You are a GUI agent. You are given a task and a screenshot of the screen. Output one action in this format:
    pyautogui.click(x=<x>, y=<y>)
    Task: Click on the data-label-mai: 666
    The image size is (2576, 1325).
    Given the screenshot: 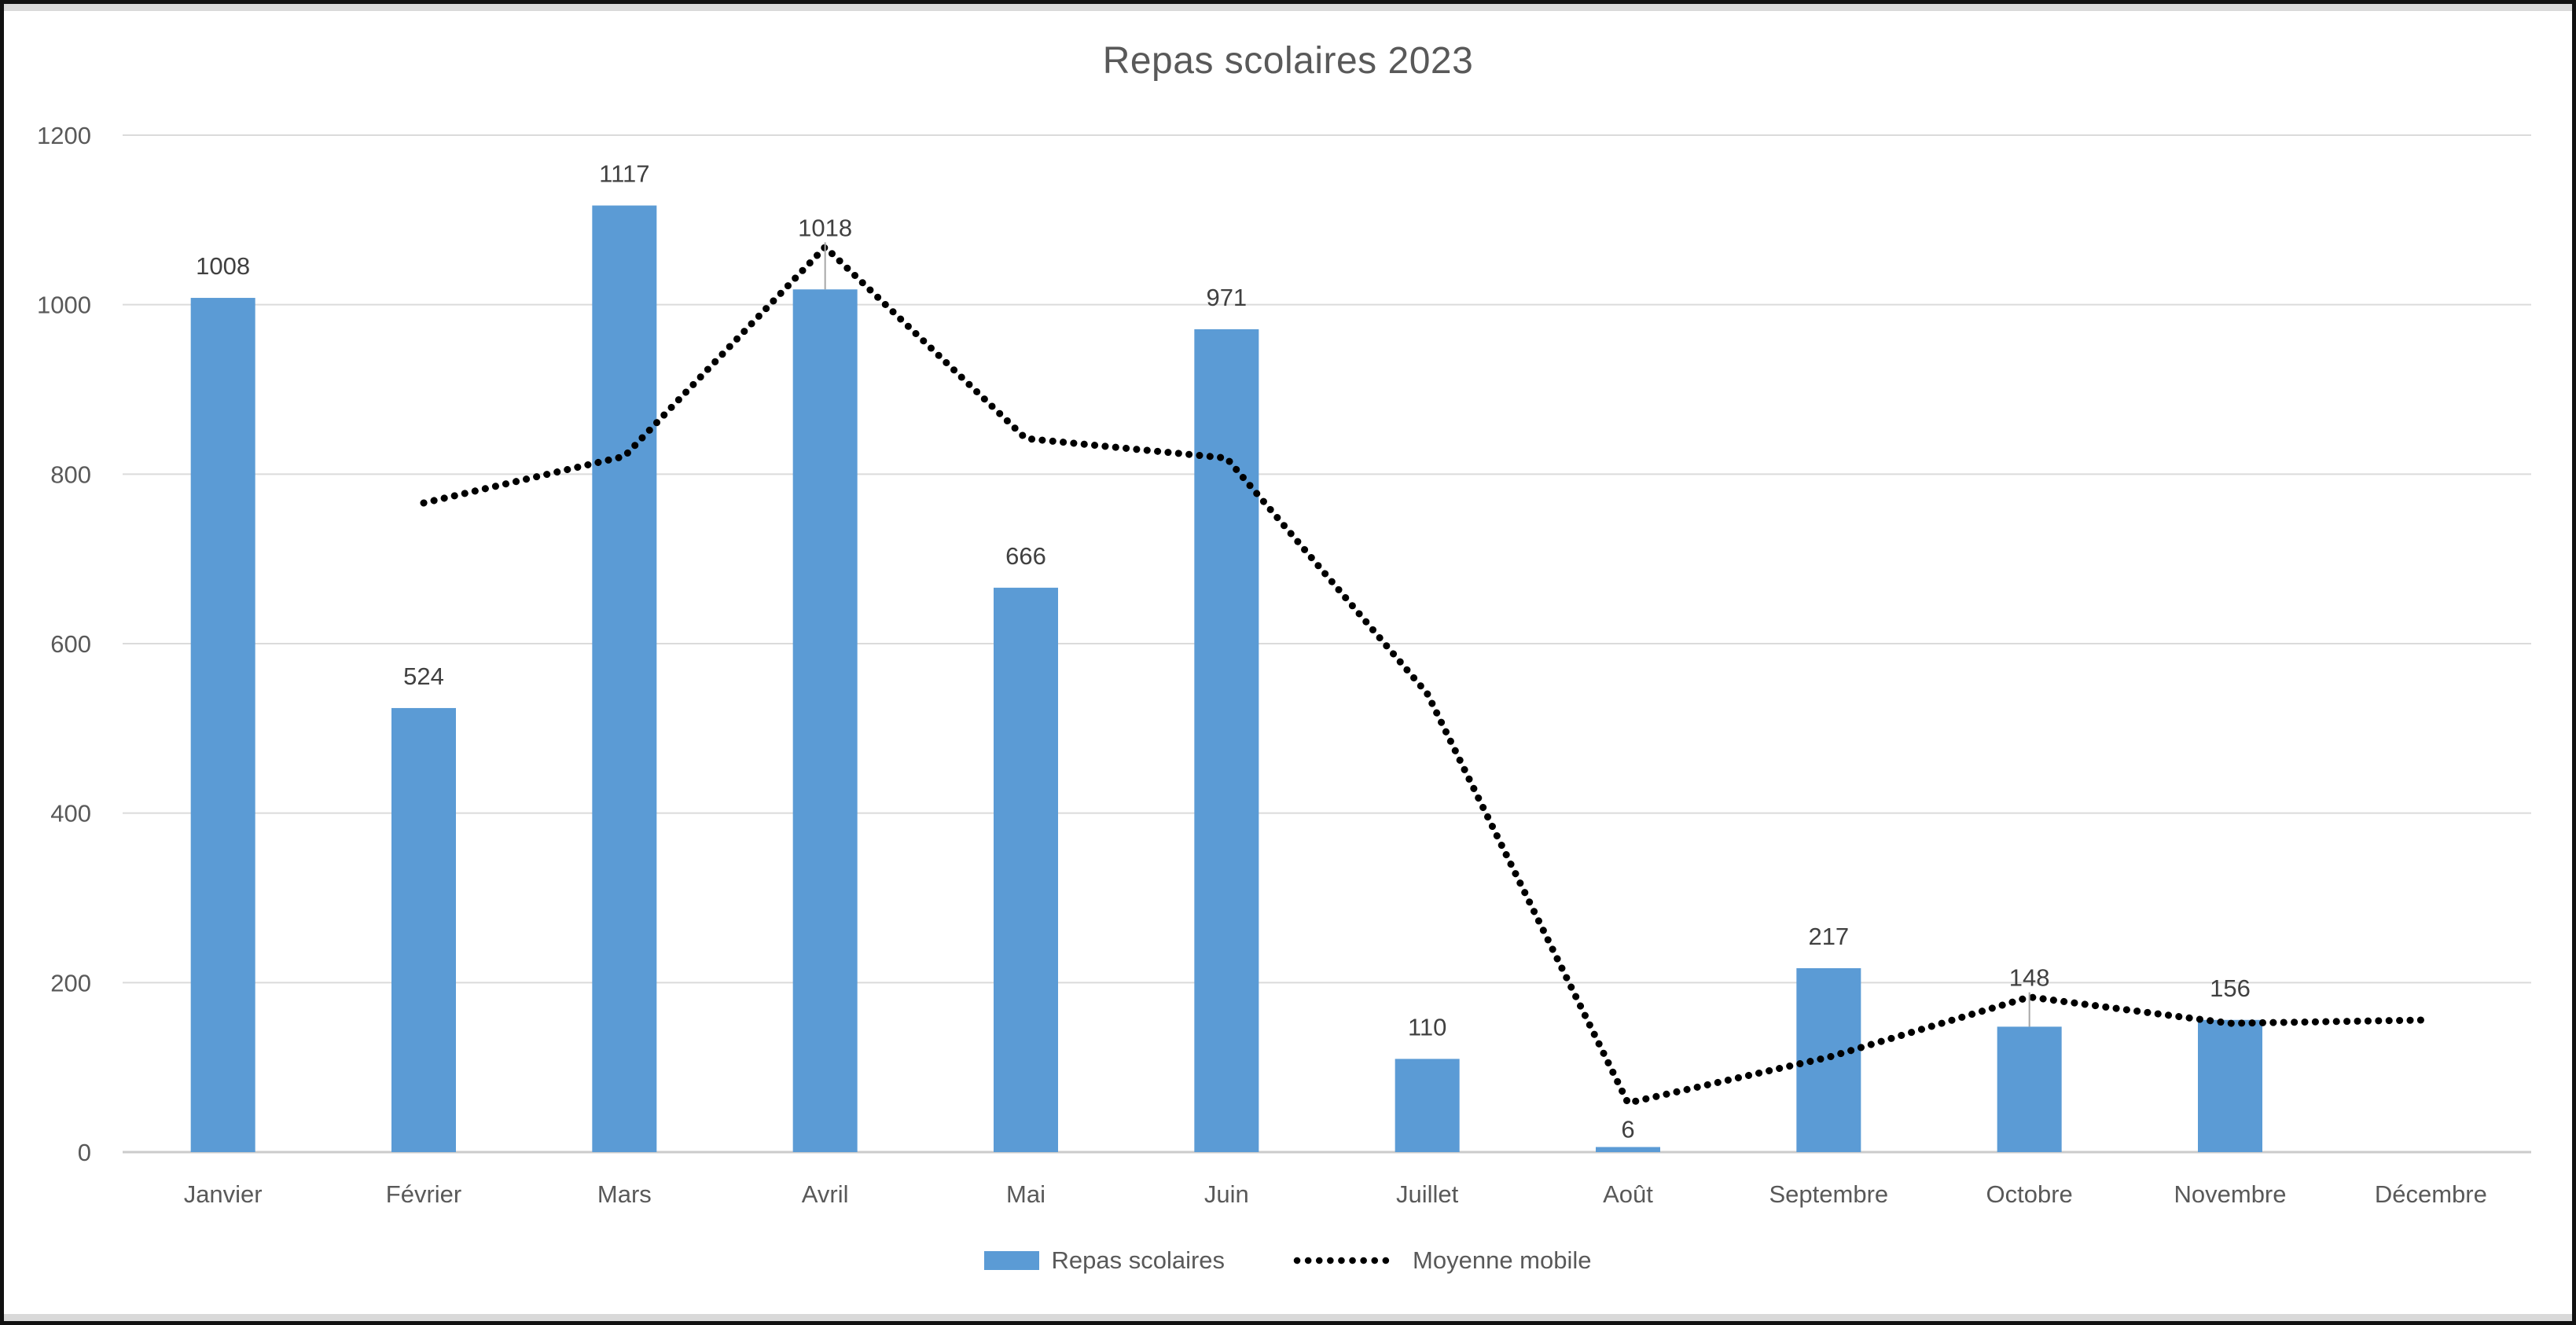 What is the action you would take?
    pyautogui.click(x=1025, y=556)
    